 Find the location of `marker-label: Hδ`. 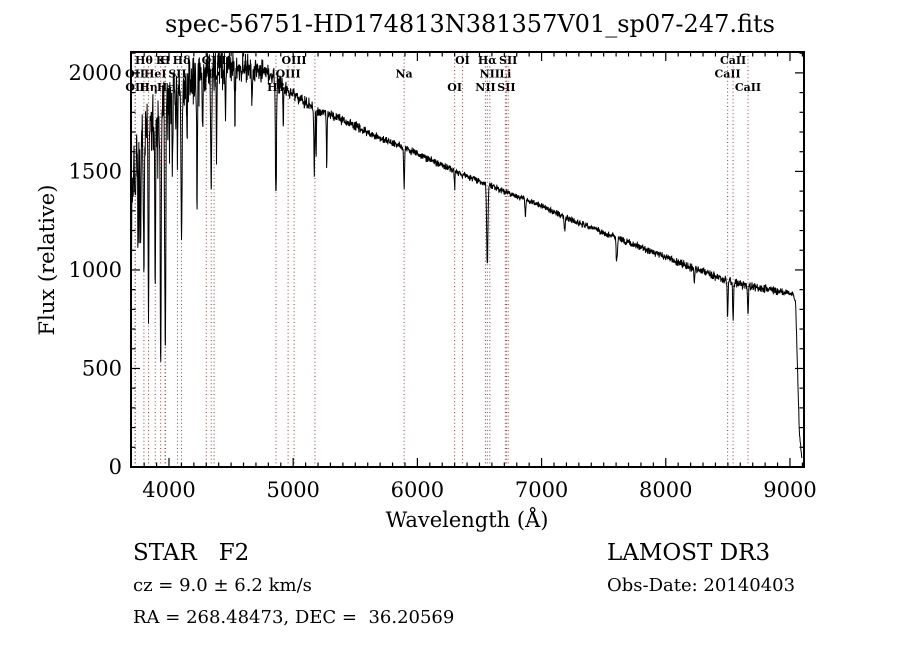

marker-label: Hδ is located at coordinates (182, 60).